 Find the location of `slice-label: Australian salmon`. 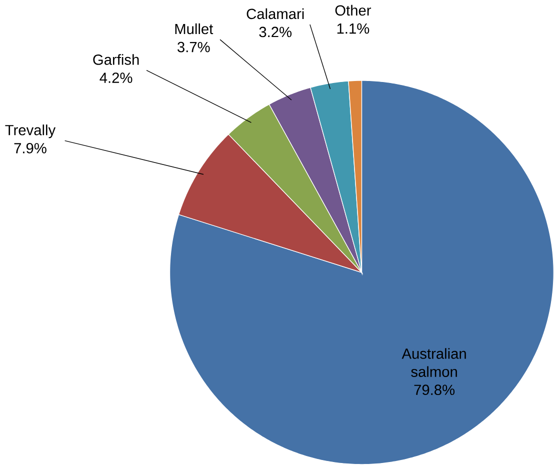

slice-label: Australian salmon is located at coordinates (434, 363).